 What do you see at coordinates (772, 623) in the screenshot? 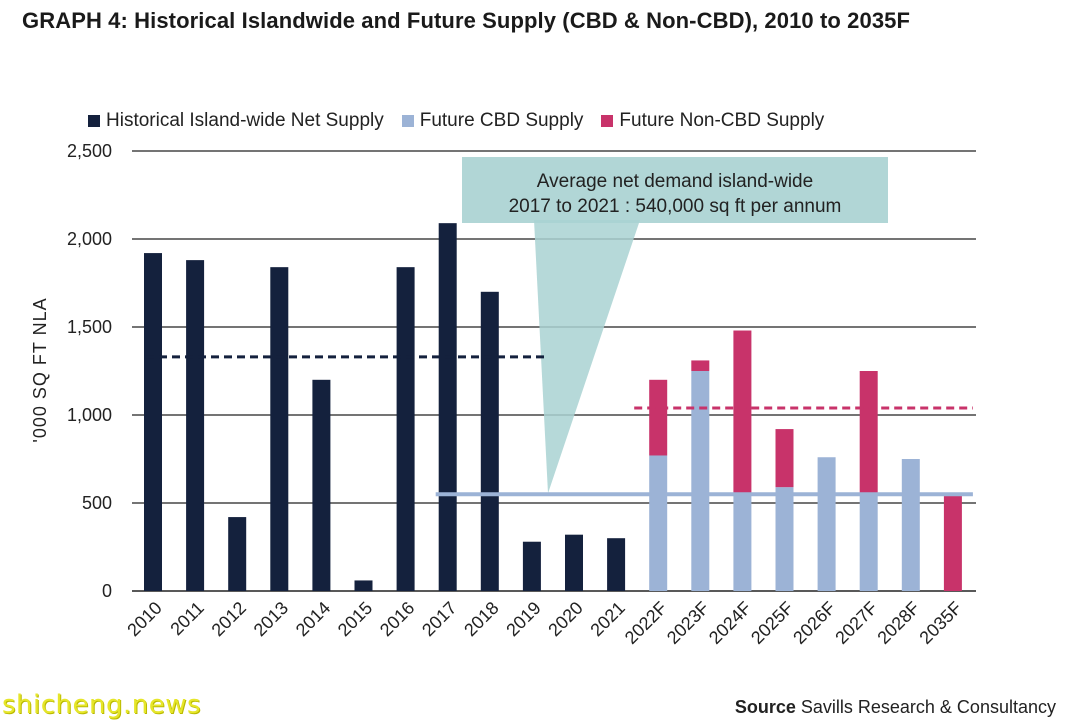
I see `x-tick-label: 2025F` at bounding box center [772, 623].